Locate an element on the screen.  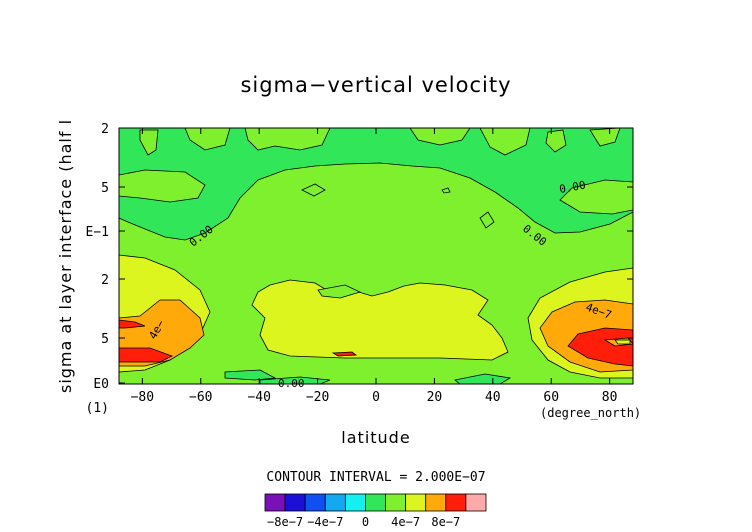
y-tick-label: E0 is located at coordinates (101, 384).